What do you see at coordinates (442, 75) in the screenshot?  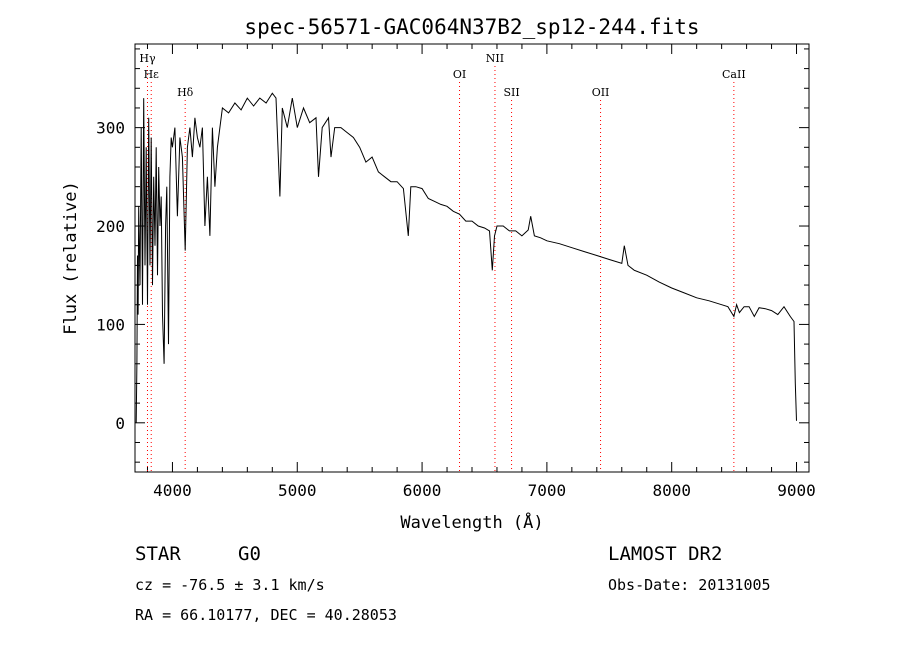 I see `emission-line-labels: Hγ Hε Hδ OI NII SII OII CaII` at bounding box center [442, 75].